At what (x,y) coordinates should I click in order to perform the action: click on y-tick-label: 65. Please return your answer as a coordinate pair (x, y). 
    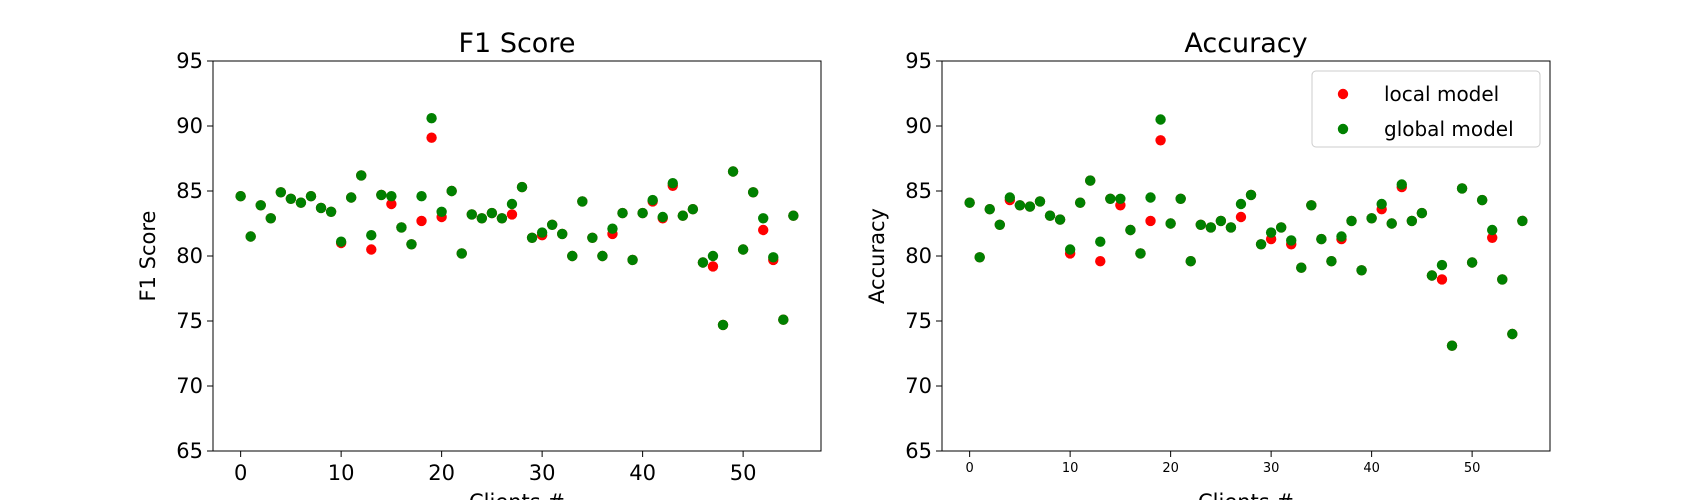
    Looking at the image, I should click on (918, 451).